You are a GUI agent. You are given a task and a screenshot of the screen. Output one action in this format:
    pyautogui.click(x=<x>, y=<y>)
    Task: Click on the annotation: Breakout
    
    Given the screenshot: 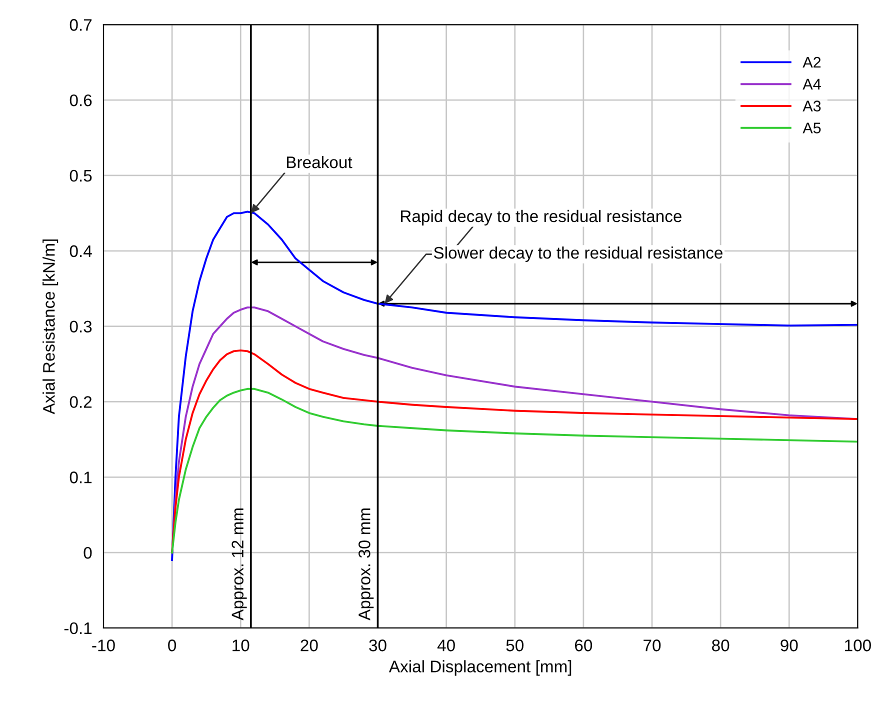 What is the action you would take?
    pyautogui.click(x=319, y=162)
    